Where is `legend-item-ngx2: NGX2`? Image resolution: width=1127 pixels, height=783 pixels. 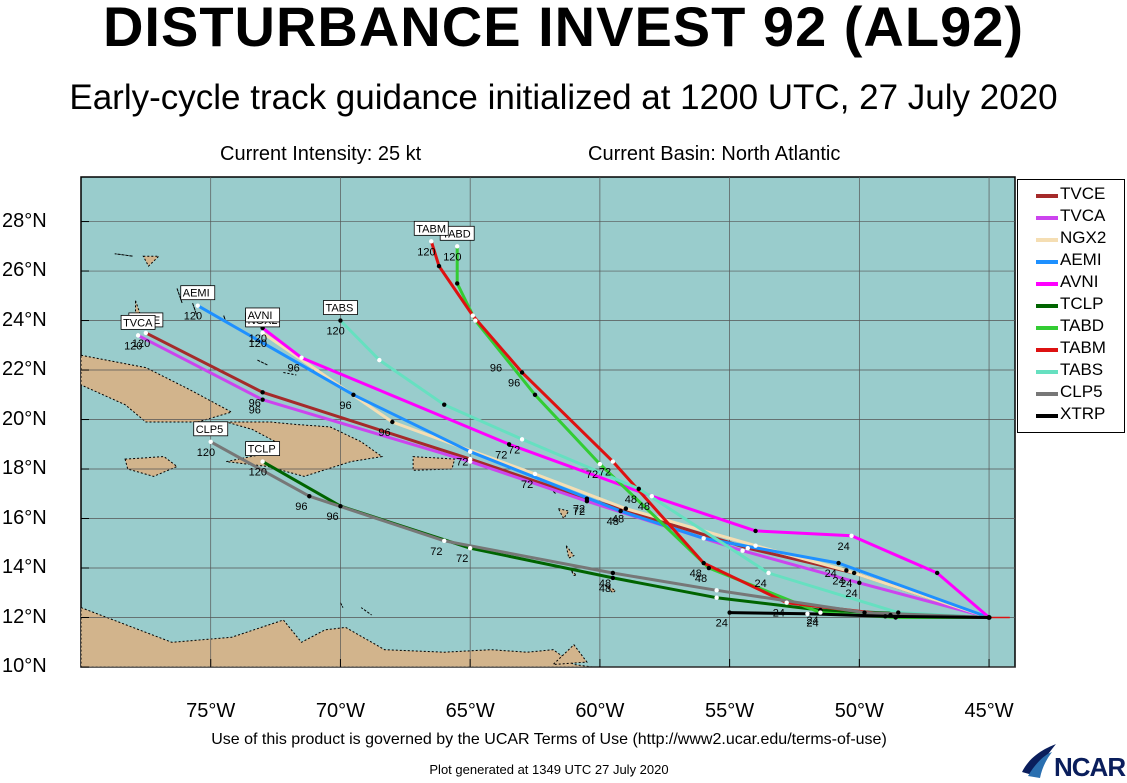
legend-item-ngx2: NGX2 is located at coordinates (1071, 239).